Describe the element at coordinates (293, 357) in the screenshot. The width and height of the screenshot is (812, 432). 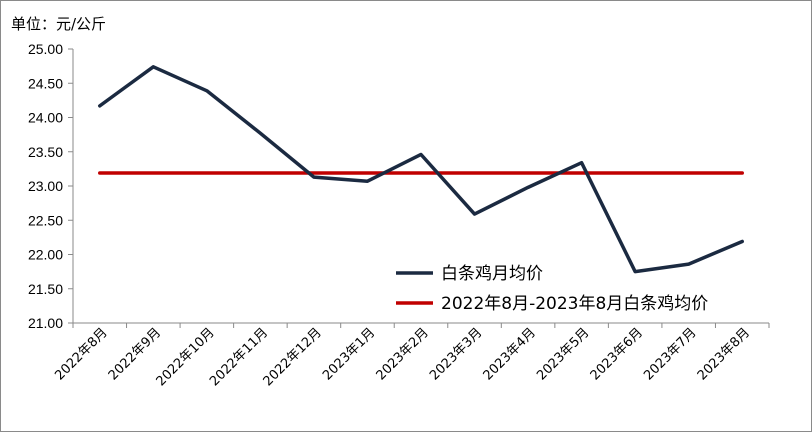
I see `x-tick-label: 2022年12月` at that location.